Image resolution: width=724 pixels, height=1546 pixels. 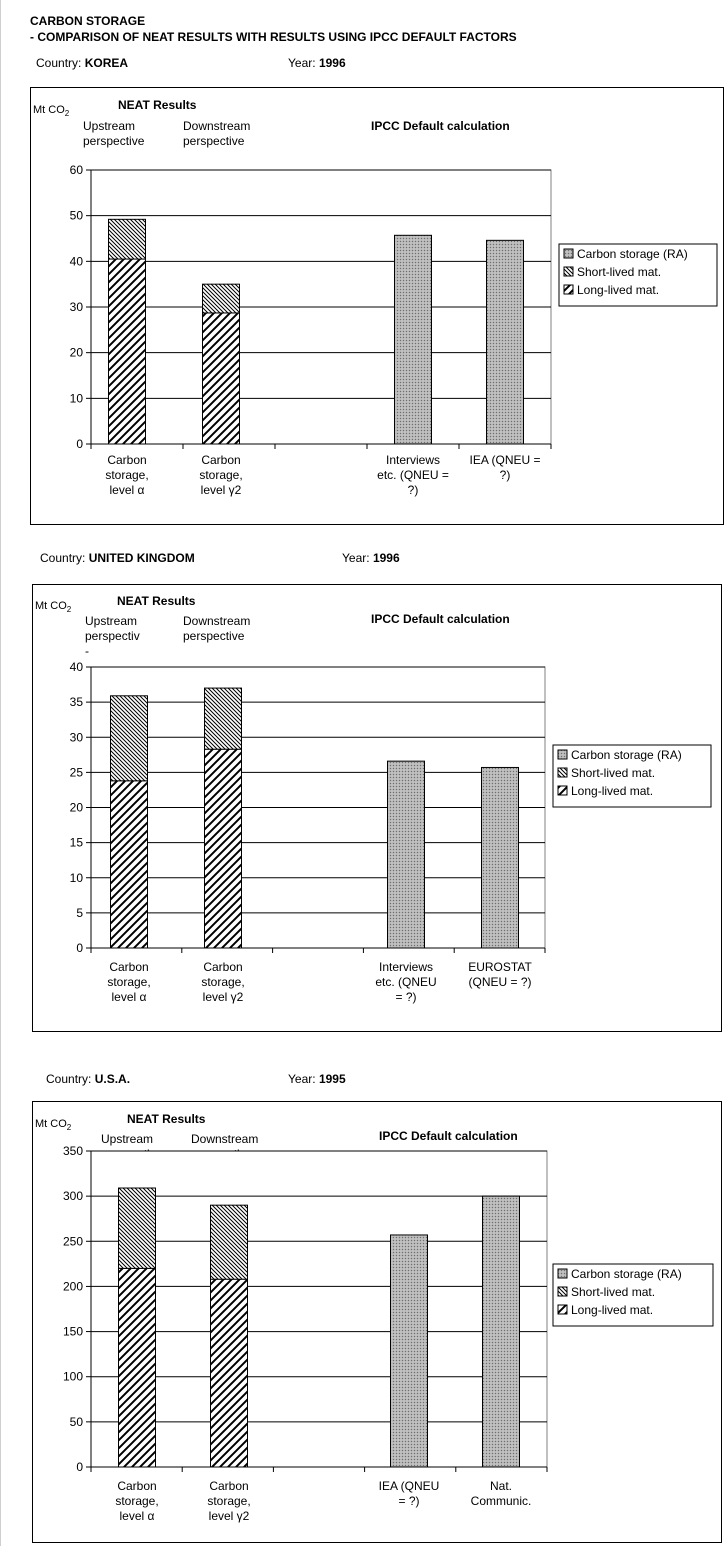 What do you see at coordinates (73, 1151) in the screenshot?
I see `y-tick-label: 350` at bounding box center [73, 1151].